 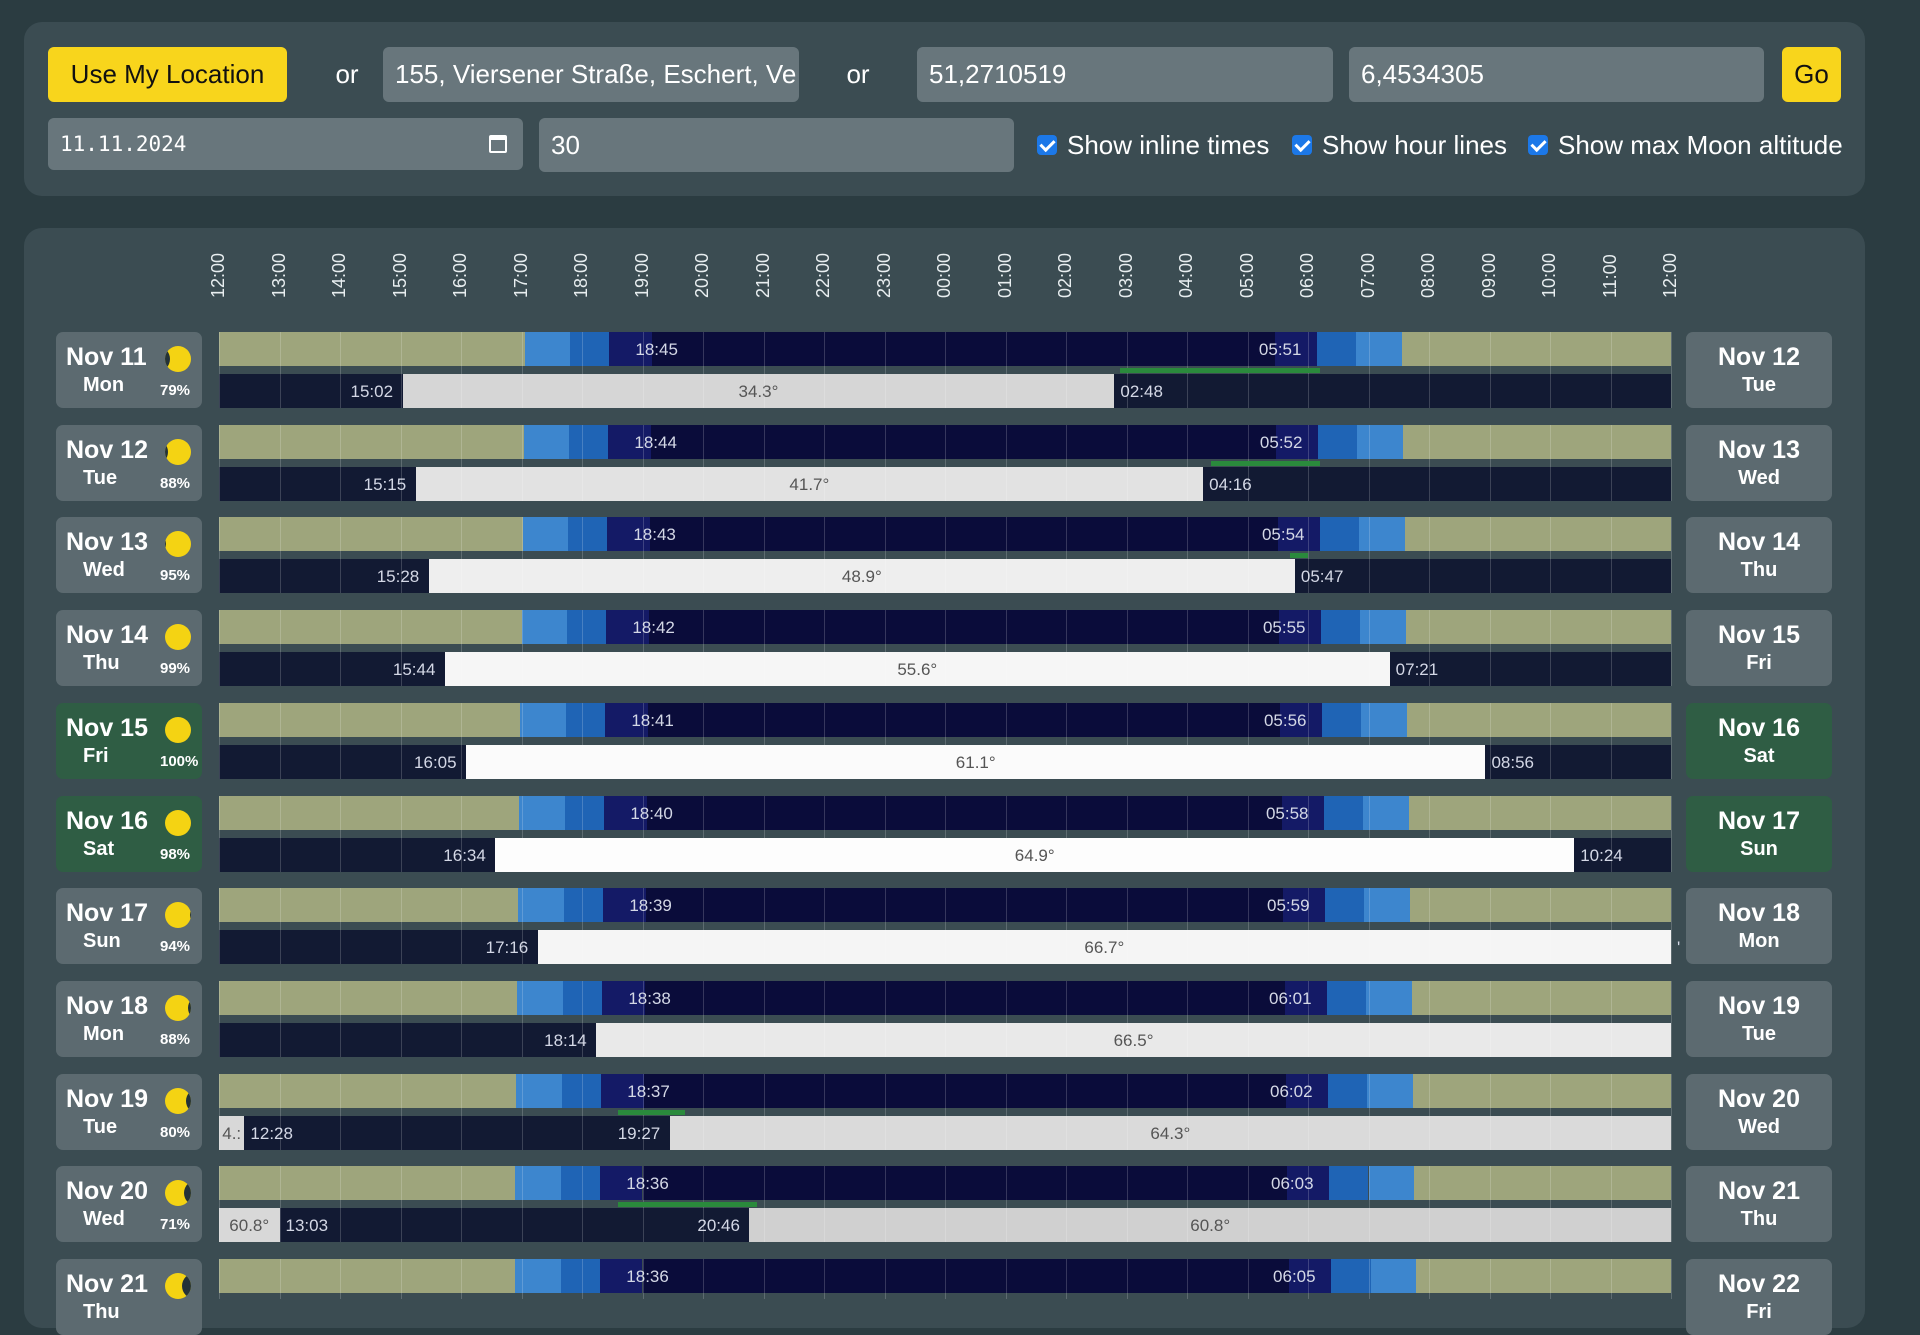 What do you see at coordinates (1759, 913) in the screenshot?
I see `date-label: Nov 18` at bounding box center [1759, 913].